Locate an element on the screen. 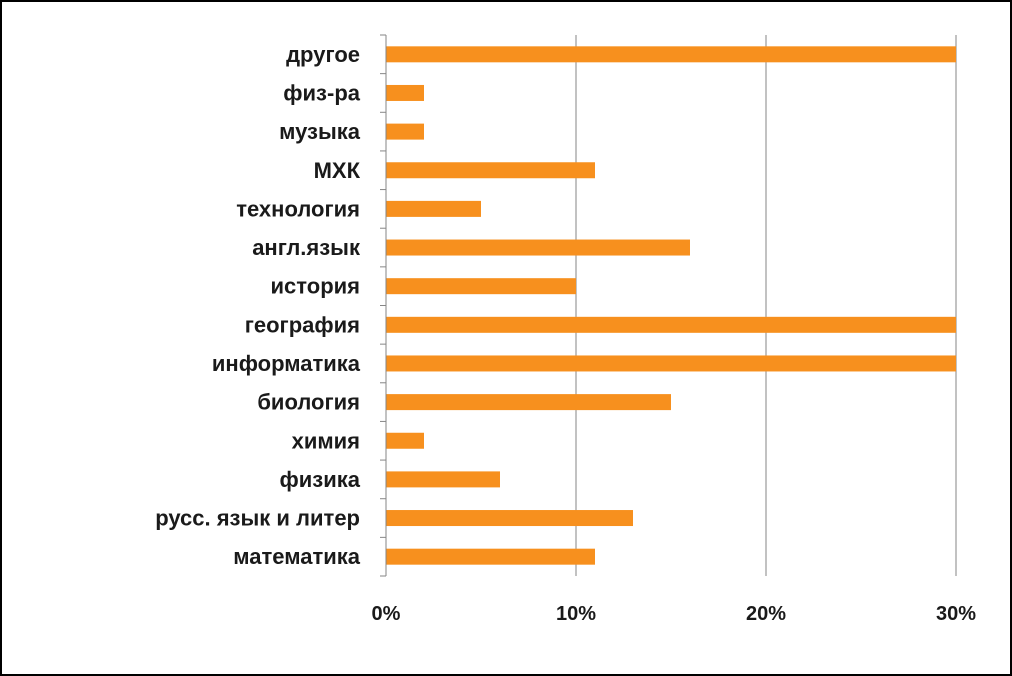 This screenshot has height=676, width=1012. category-label: биология is located at coordinates (308, 402).